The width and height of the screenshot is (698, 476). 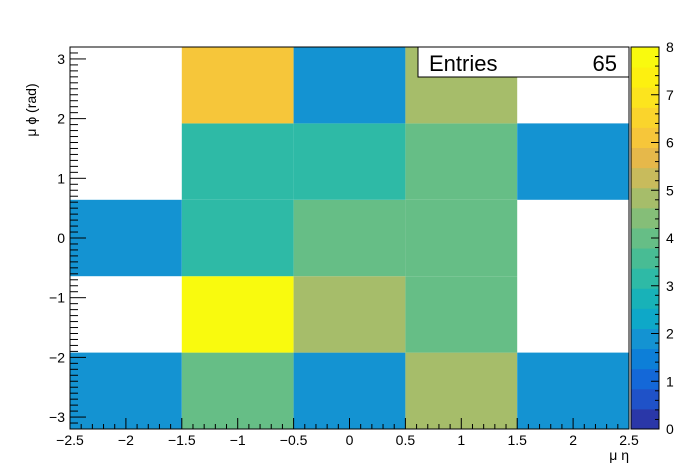 I want to click on stats-entries-label: Entries, so click(x=463, y=63).